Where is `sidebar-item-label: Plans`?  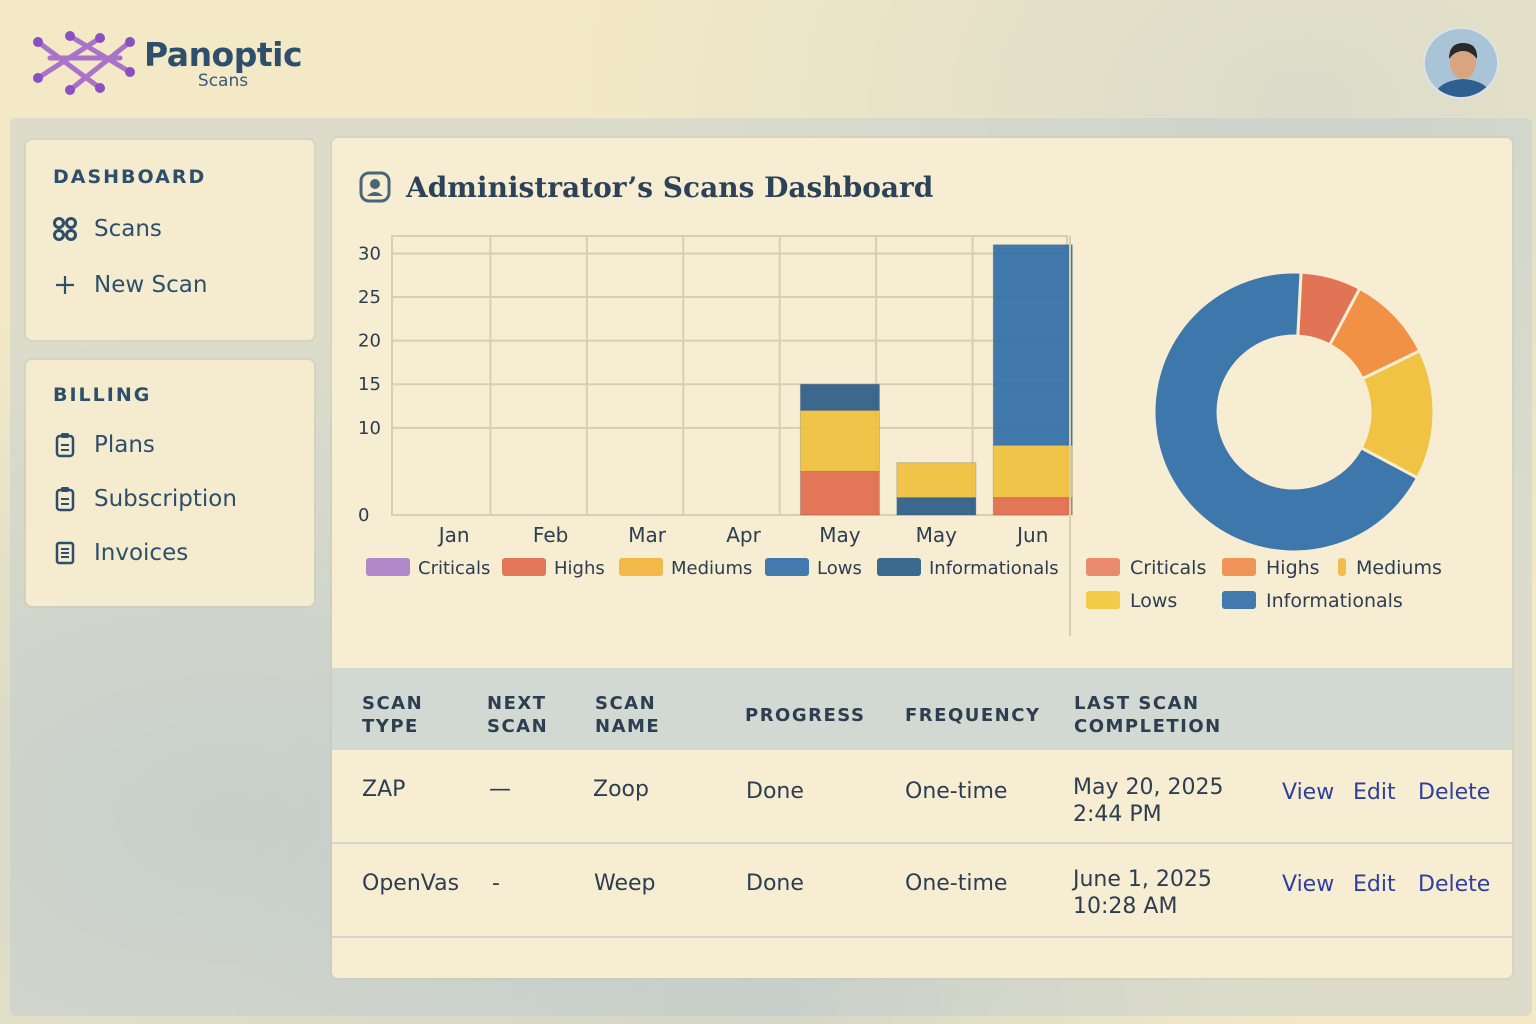 sidebar-item-label: Plans is located at coordinates (124, 445).